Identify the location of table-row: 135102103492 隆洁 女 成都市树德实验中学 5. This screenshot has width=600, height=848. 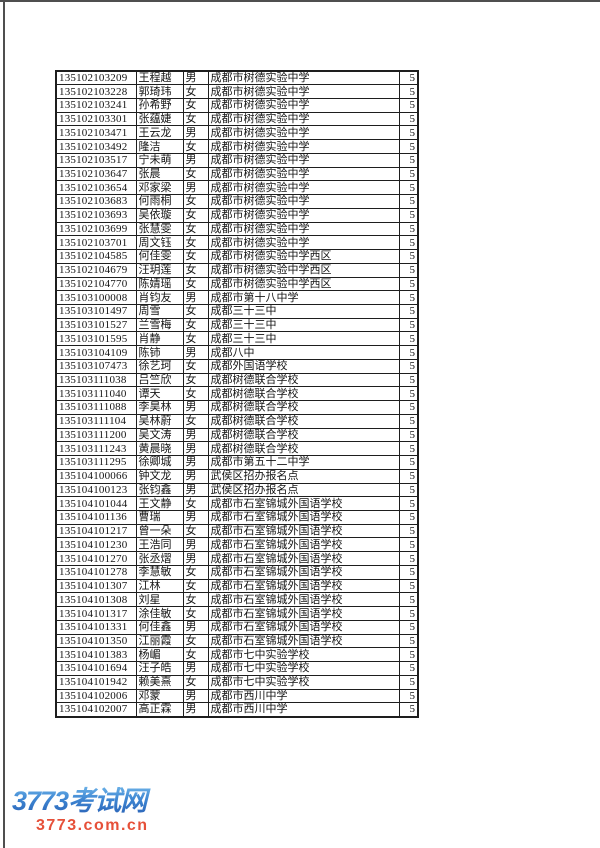
(237, 146).